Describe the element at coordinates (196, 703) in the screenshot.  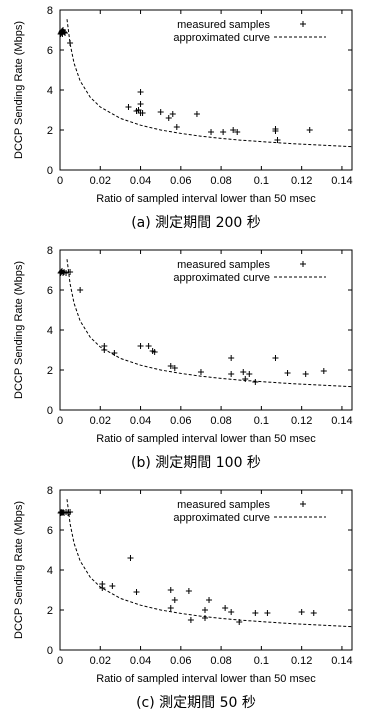
I see `panel-caption: (c) 測定期間 50 秒` at that location.